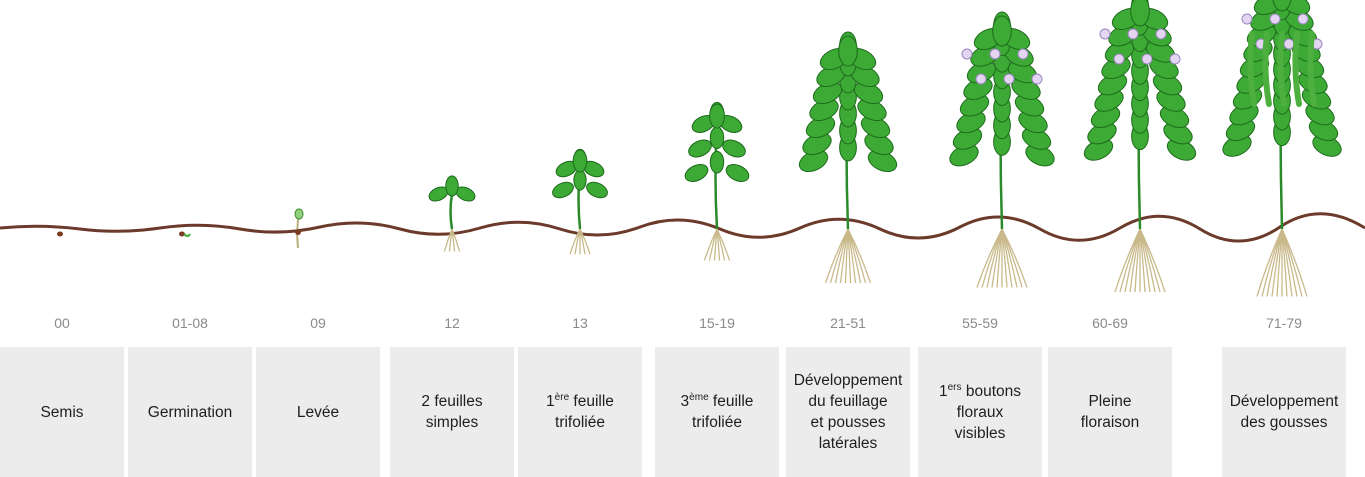 This screenshot has height=477, width=1365. I want to click on label-superscript: ers, so click(954, 387).